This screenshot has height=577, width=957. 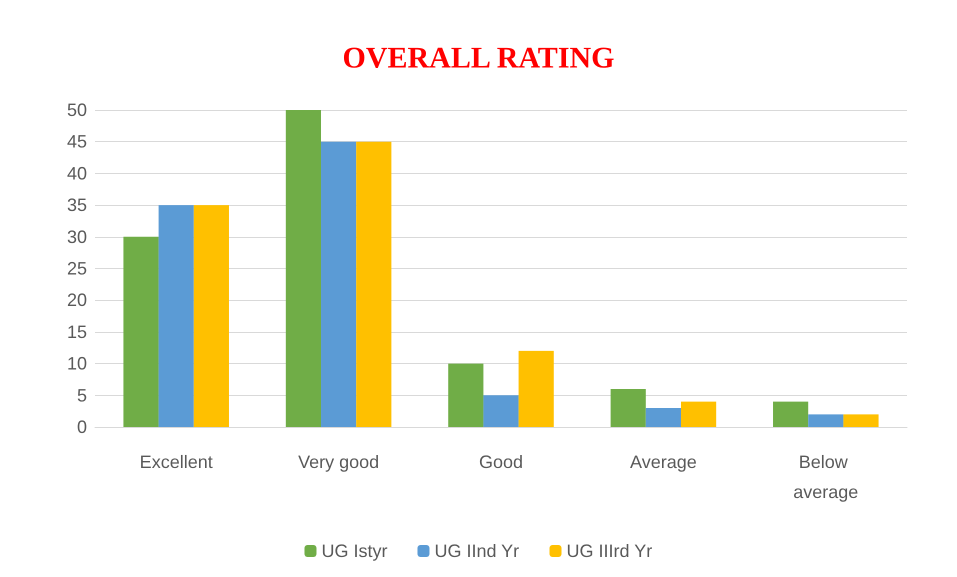 I want to click on y-tick-label: 10, so click(x=76, y=364).